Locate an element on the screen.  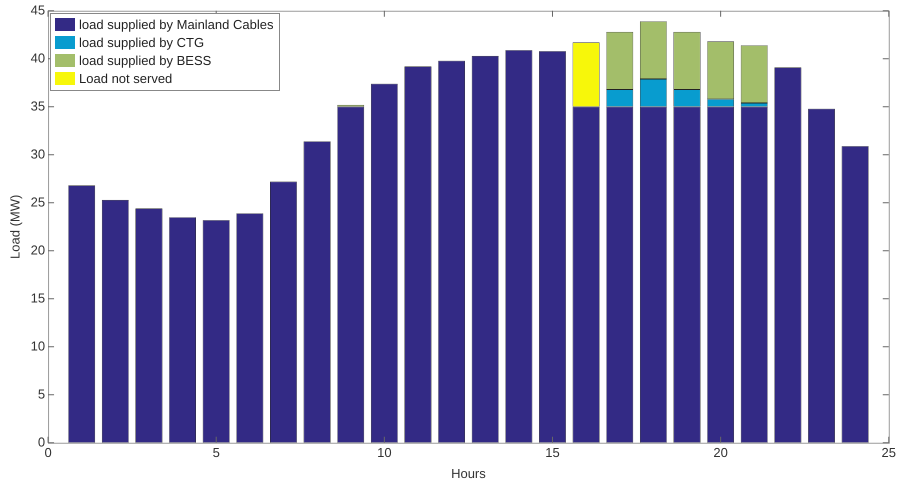
x-tick-label: 5 is located at coordinates (216, 452).